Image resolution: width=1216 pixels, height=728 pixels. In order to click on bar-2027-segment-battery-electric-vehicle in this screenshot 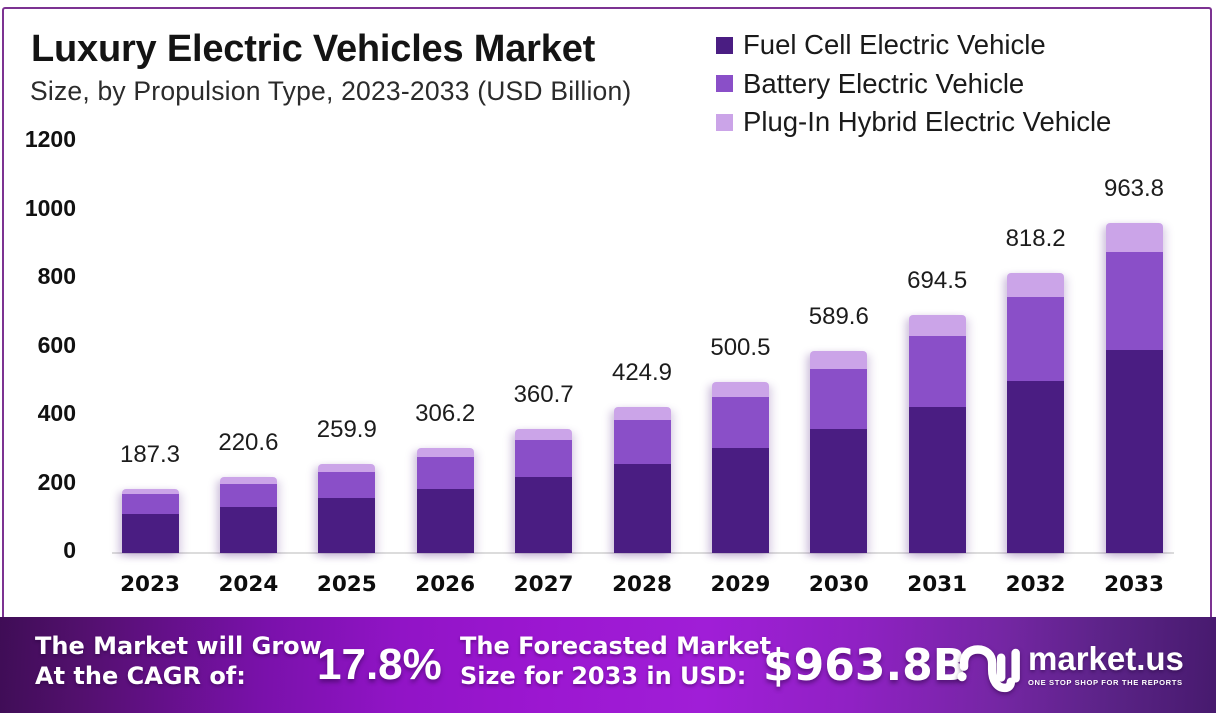, I will do `click(544, 459)`.